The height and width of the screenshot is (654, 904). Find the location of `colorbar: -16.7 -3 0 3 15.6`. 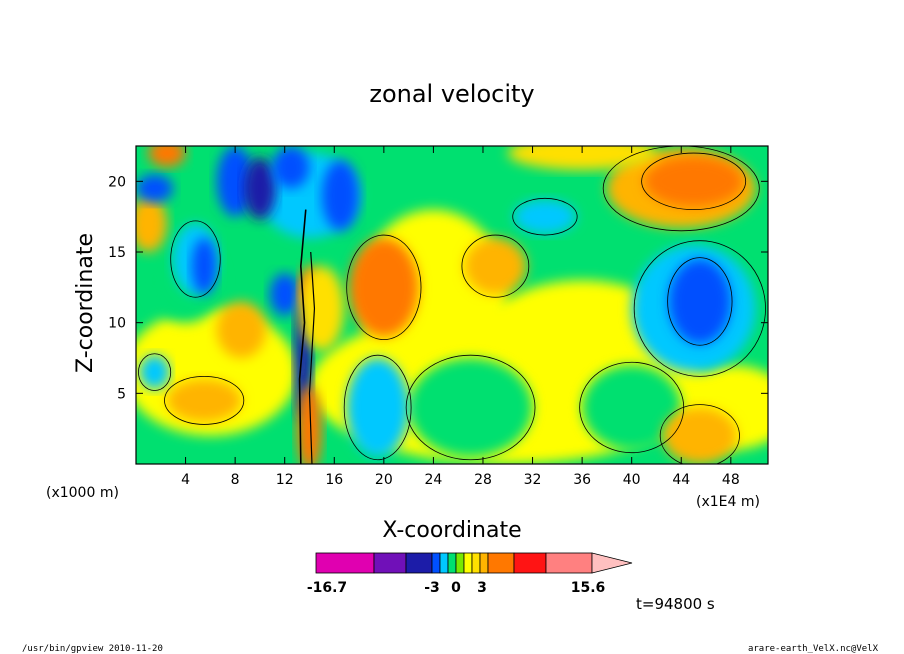

colorbar: -16.7 -3 0 3 15.6 is located at coordinates (470, 574).